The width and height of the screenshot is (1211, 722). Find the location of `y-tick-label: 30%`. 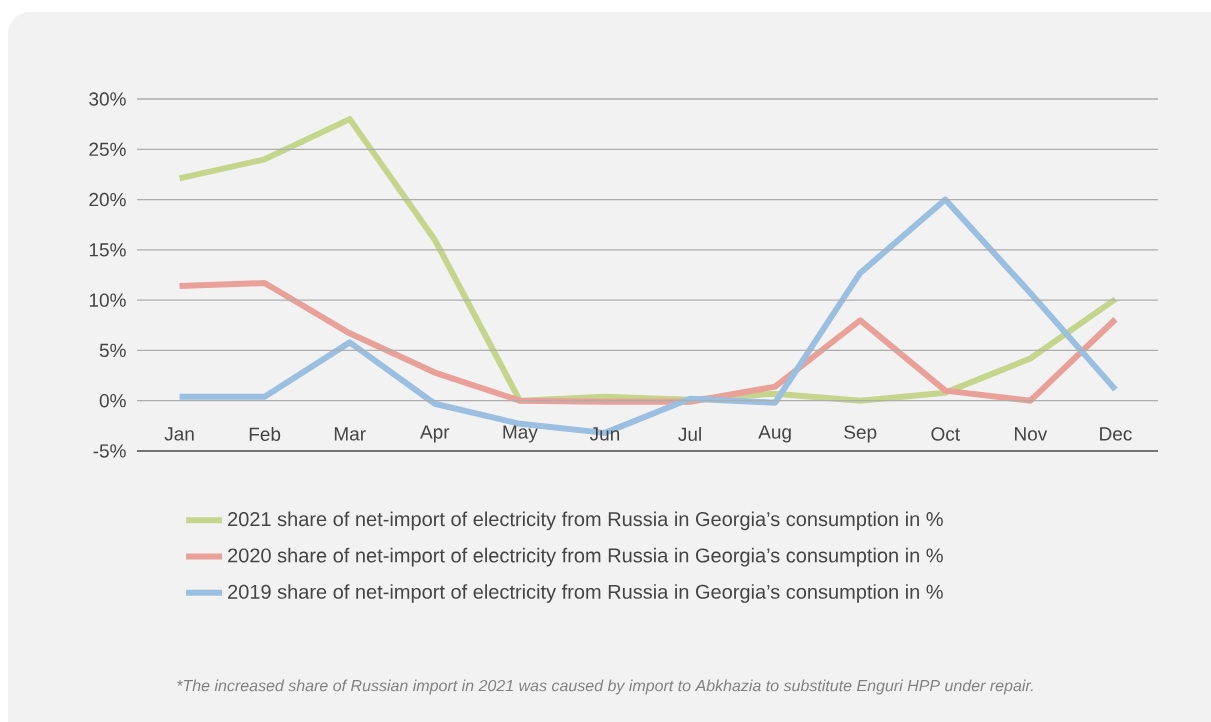

y-tick-label: 30% is located at coordinates (107, 99).